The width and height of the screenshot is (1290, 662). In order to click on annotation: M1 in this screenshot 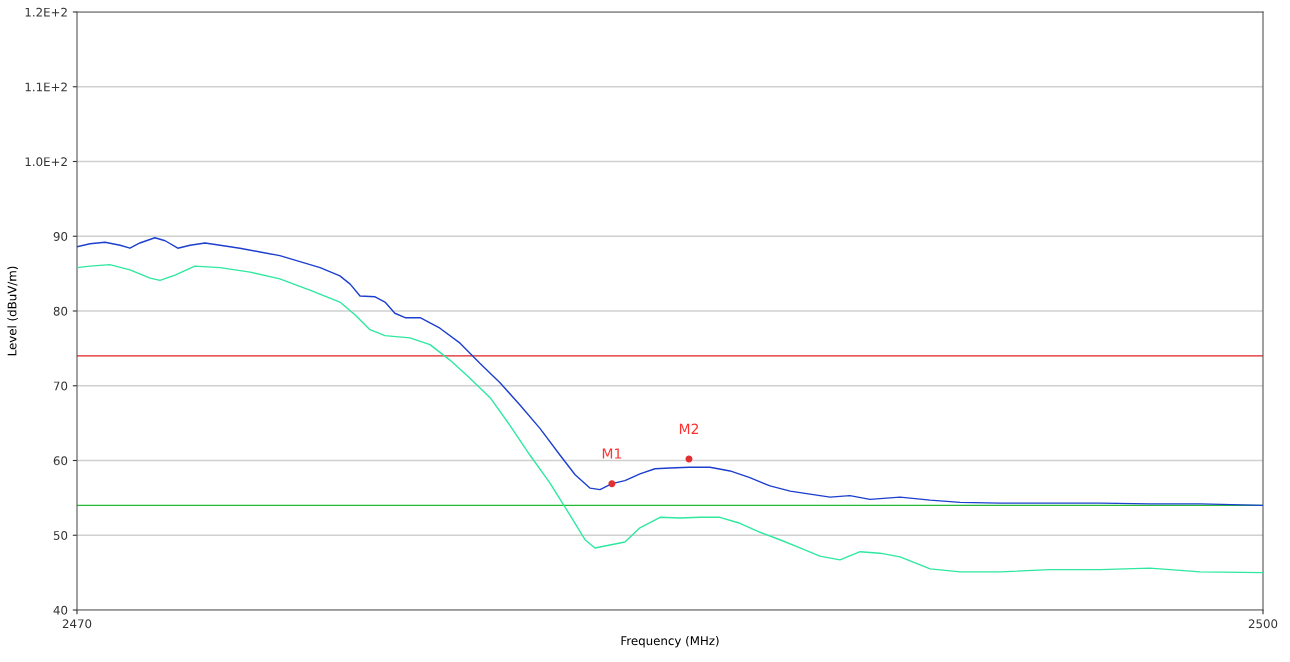, I will do `click(612, 453)`.